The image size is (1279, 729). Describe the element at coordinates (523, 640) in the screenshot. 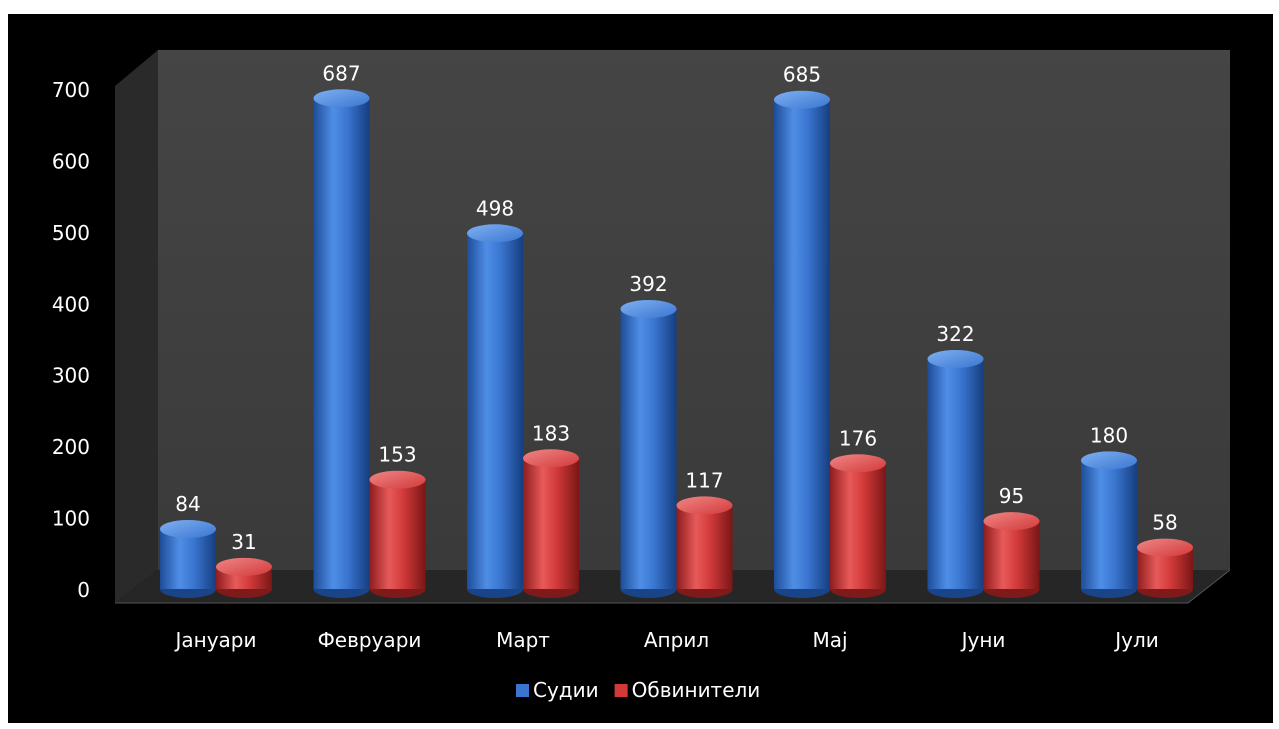

I see `x-tick-label: Март` at that location.